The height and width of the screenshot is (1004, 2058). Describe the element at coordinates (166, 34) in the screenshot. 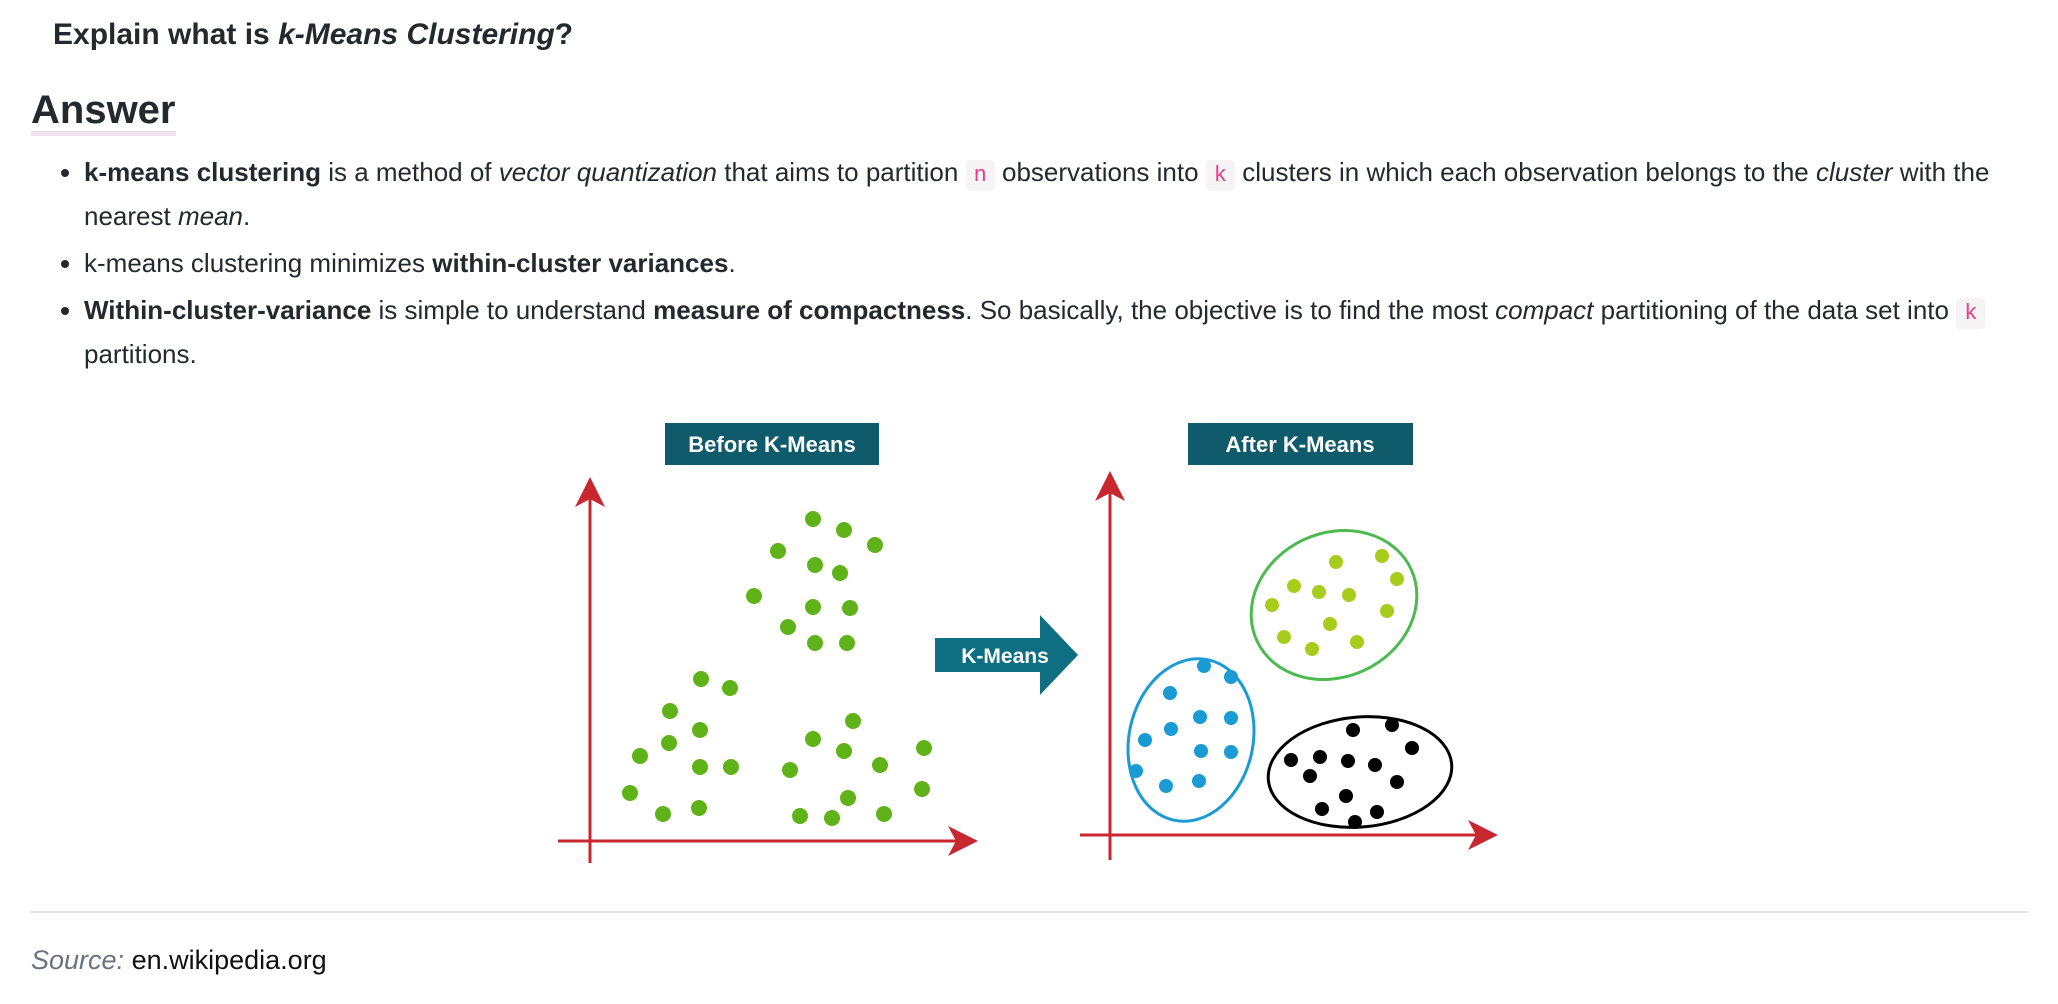

I see `question-prefix: Explain what is` at that location.